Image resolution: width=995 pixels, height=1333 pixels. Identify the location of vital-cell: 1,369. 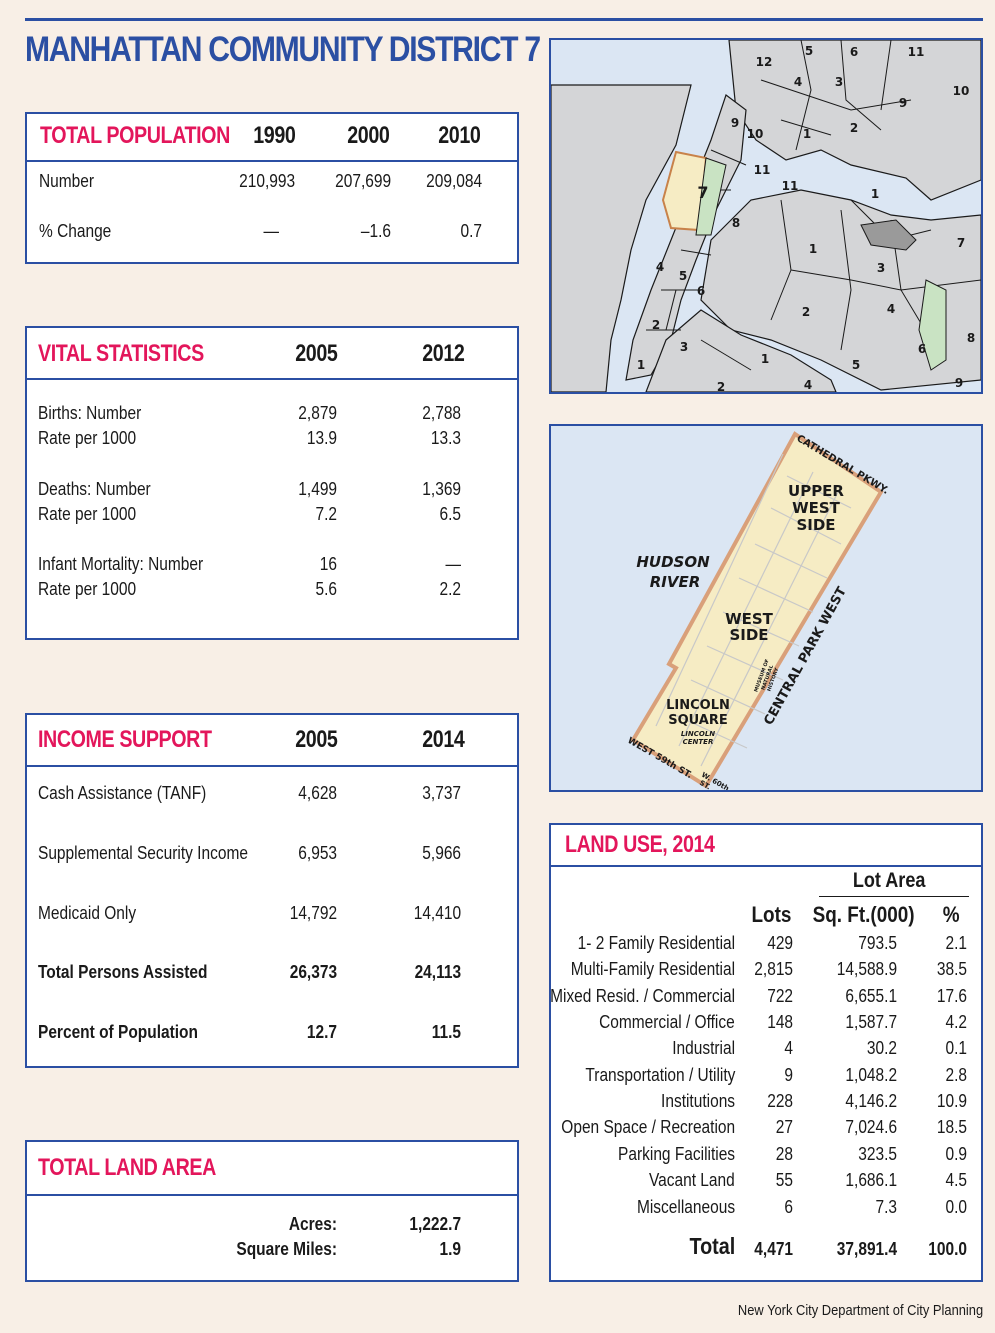
(441, 489).